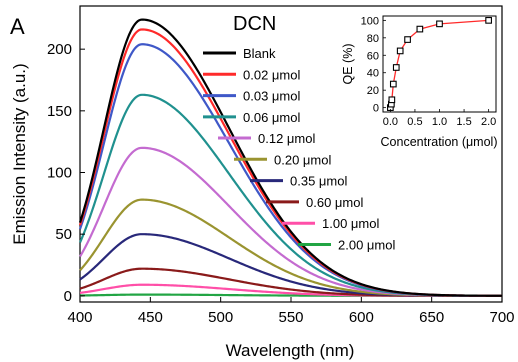 This screenshot has height=362, width=518. Describe the element at coordinates (291, 265) in the screenshot. I see `series-line` at that location.